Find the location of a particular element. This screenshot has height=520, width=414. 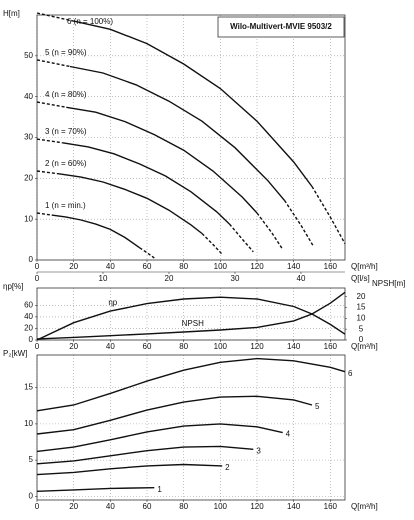

curve-label: 6 (n = 100%) is located at coordinates (90, 21).